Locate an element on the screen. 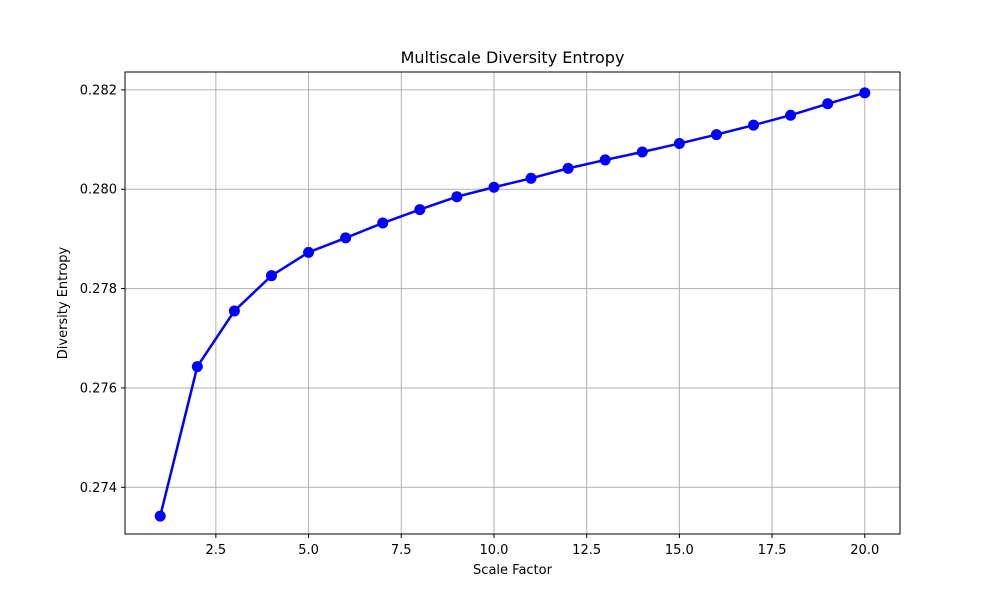  y-axis-ticks: 0.274 0.276 0.278 0.280 0.282 is located at coordinates (102, 289).